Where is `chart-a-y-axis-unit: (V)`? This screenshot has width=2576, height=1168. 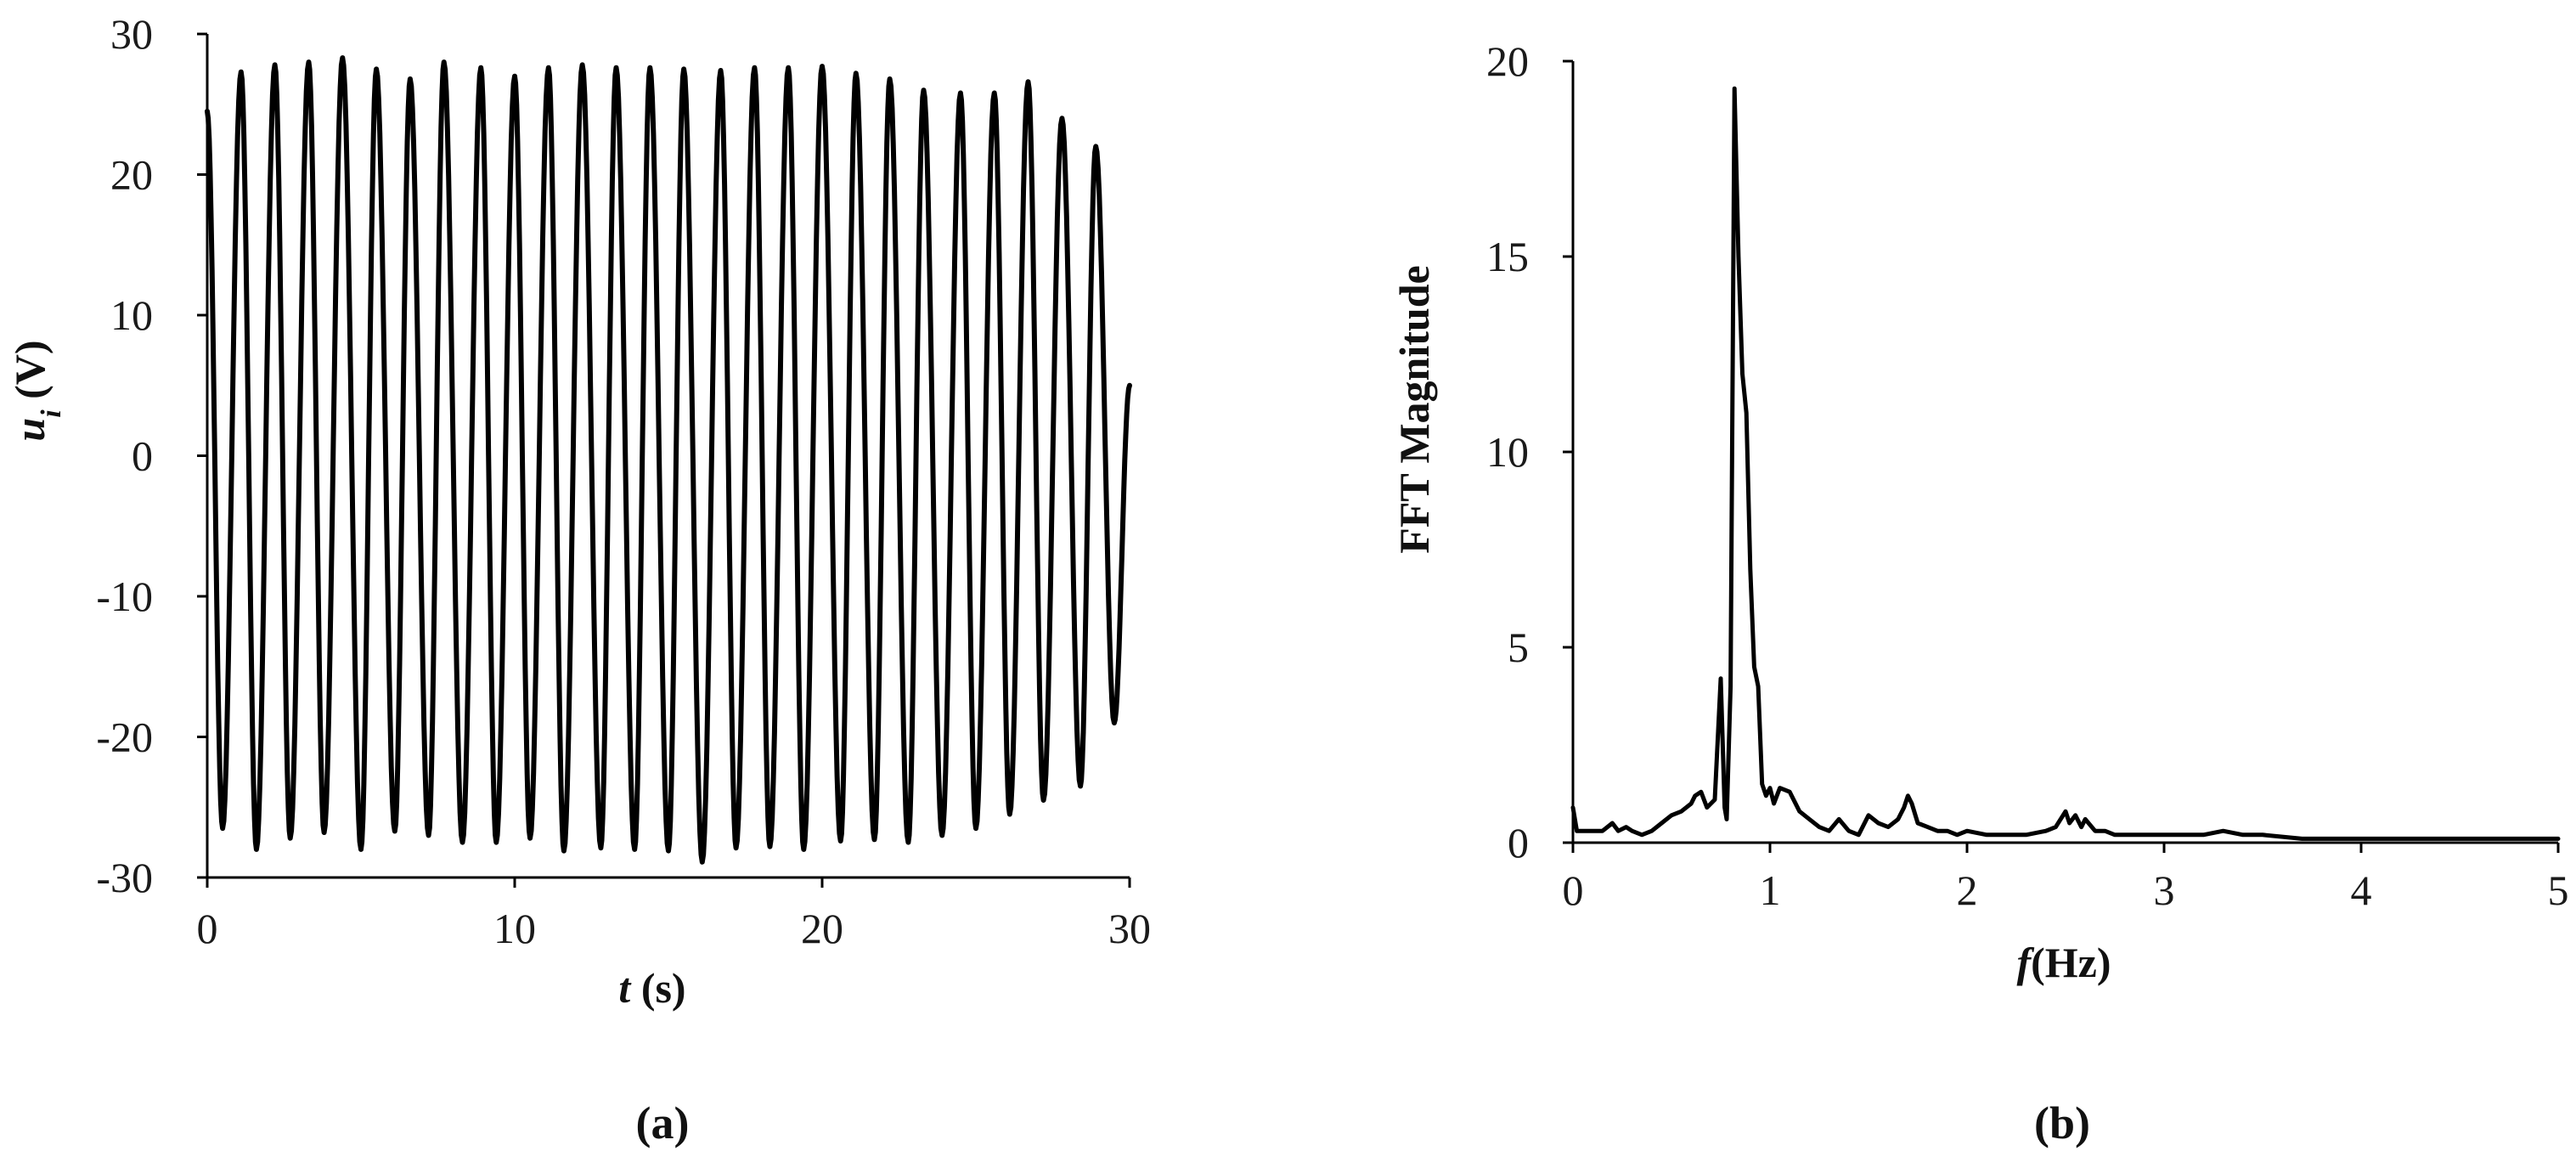
chart-a-y-axis-unit: (V) is located at coordinates (30, 374).